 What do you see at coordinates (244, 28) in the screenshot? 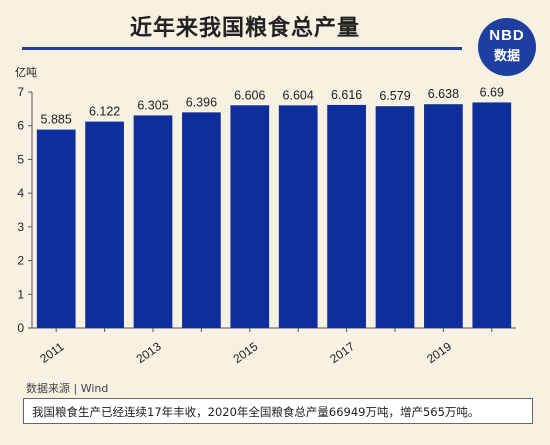
I see `chart-title: 近年来我国粮食总产量` at bounding box center [244, 28].